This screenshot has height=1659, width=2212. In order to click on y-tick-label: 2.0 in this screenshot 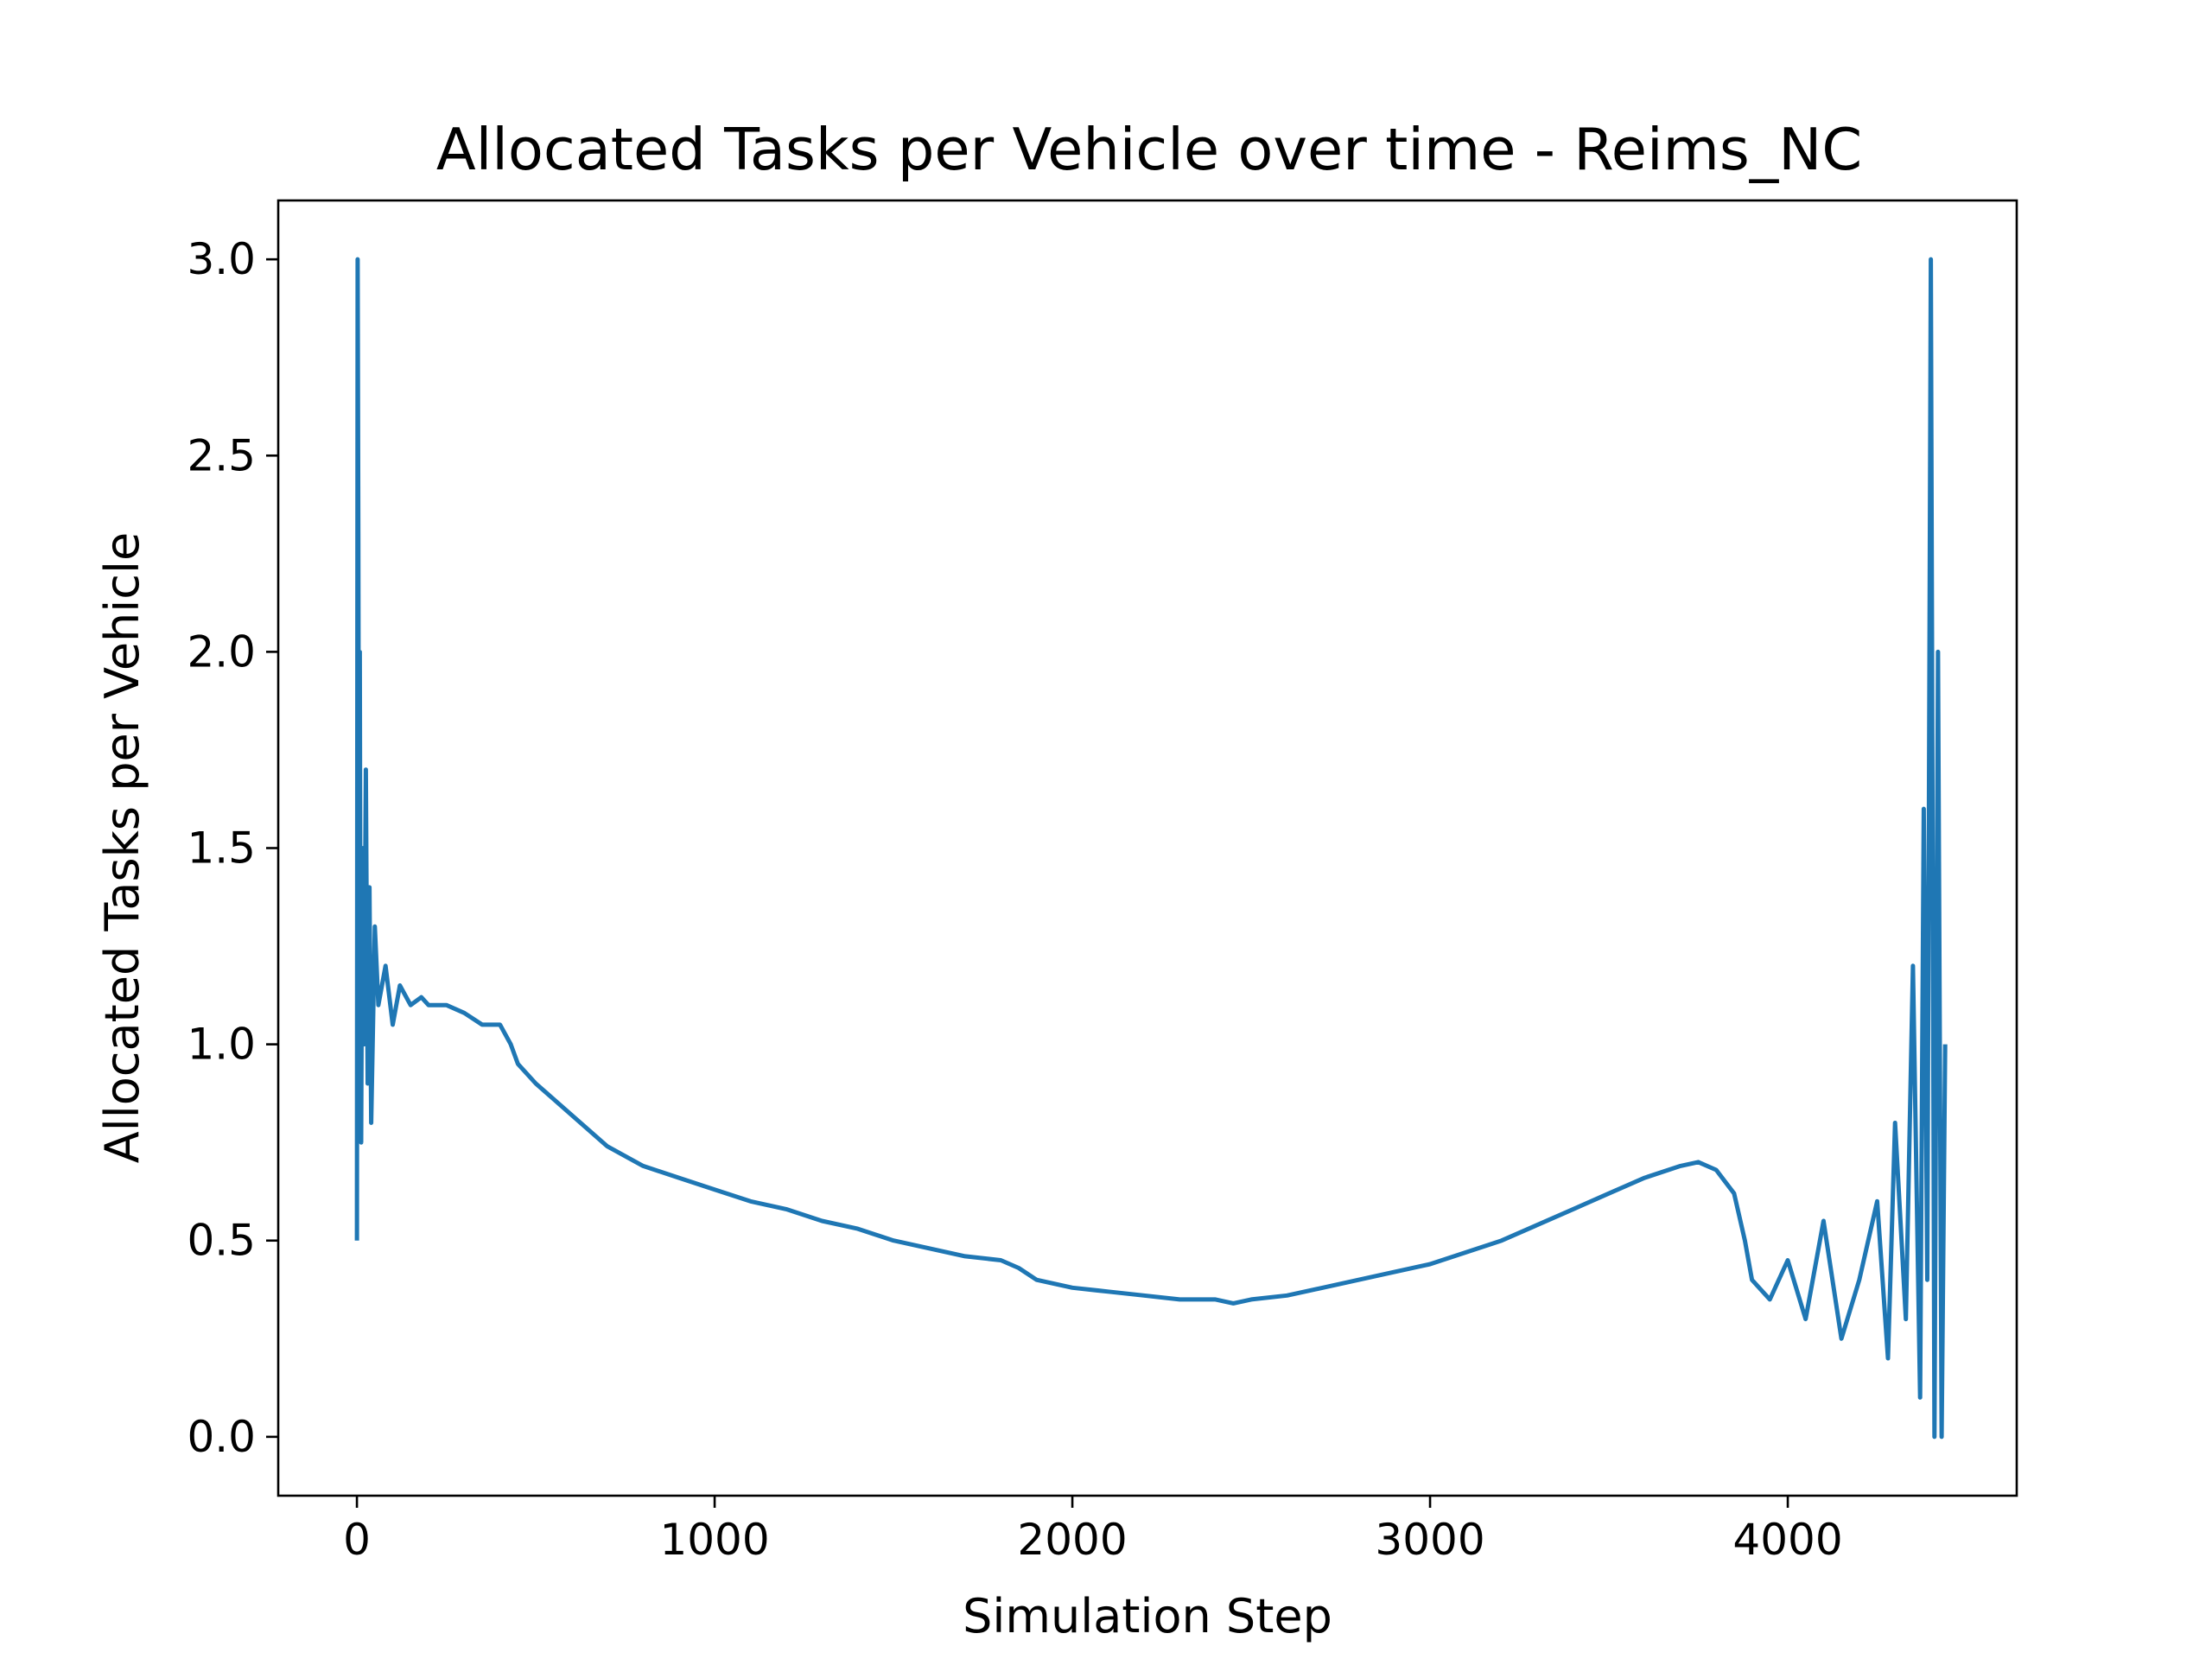, I will do `click(221, 651)`.